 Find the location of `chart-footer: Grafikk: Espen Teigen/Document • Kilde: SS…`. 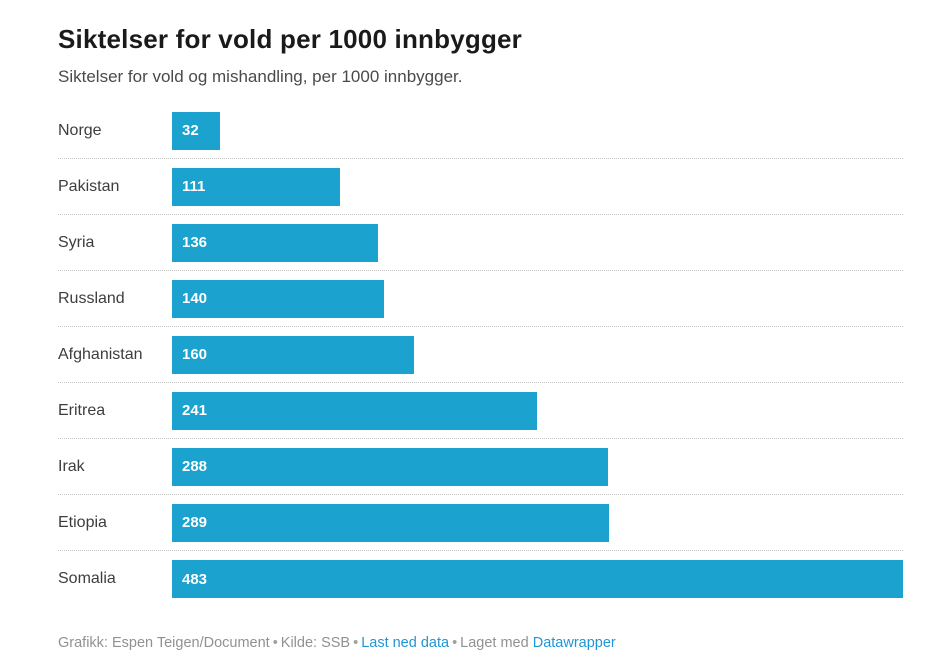

chart-footer: Grafikk: Espen Teigen/Document • Kilde: SS… is located at coordinates (480, 643).